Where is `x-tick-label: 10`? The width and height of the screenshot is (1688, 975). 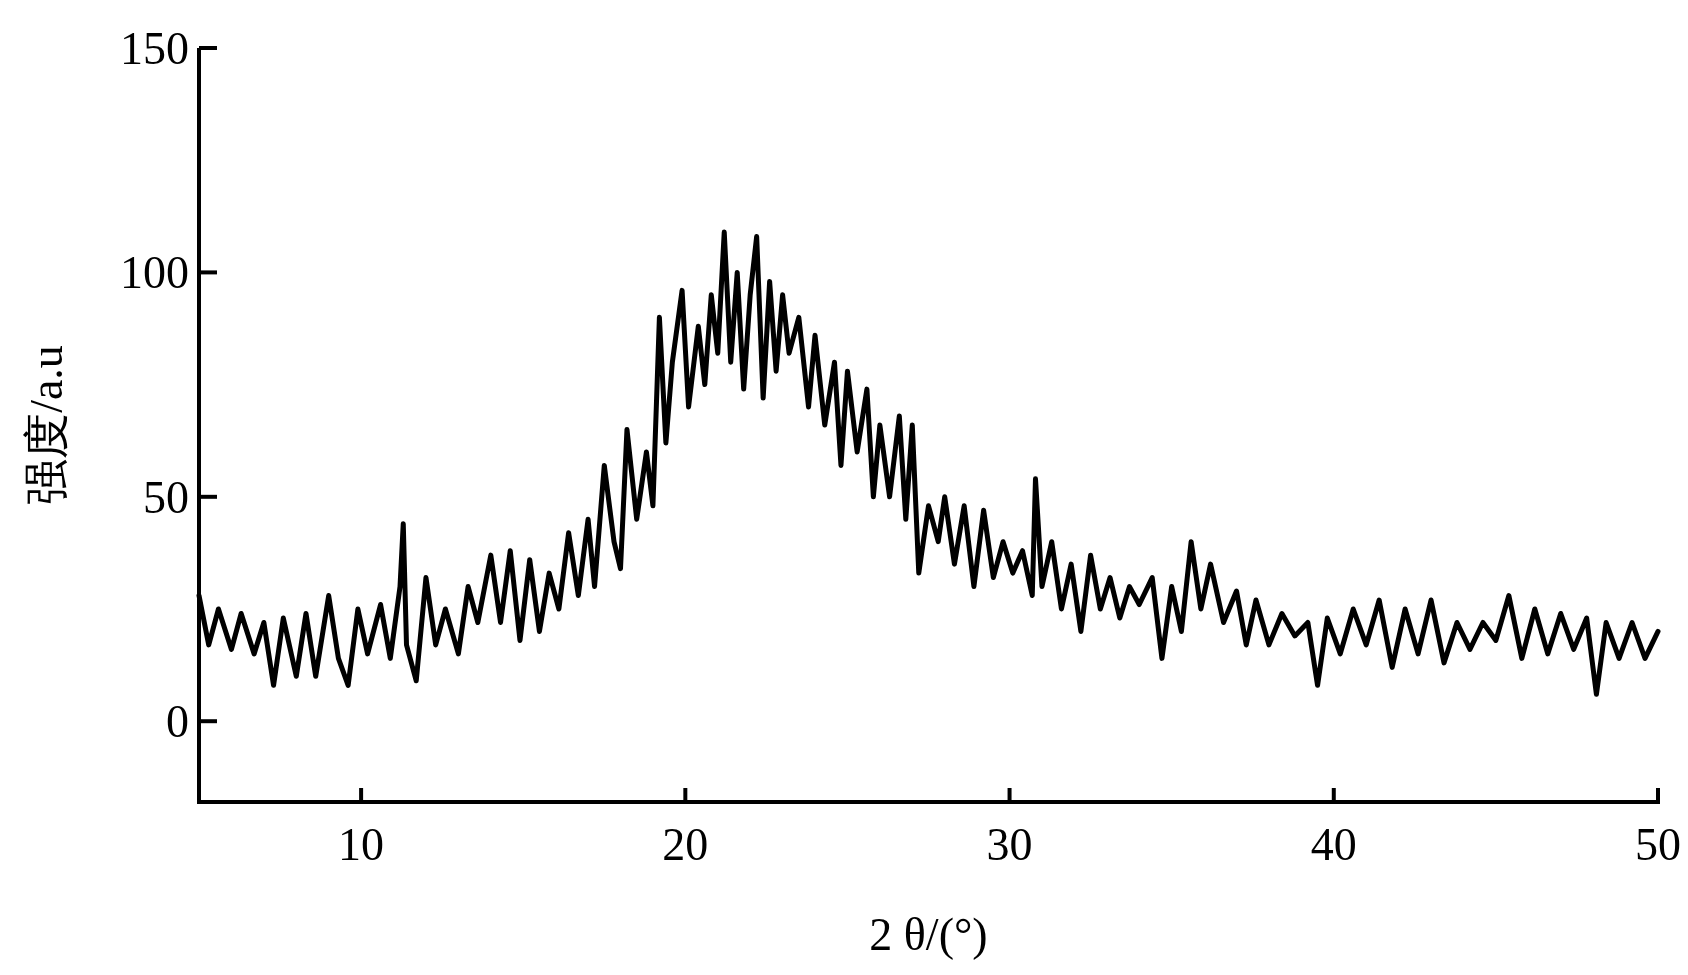 x-tick-label: 10 is located at coordinates (361, 844).